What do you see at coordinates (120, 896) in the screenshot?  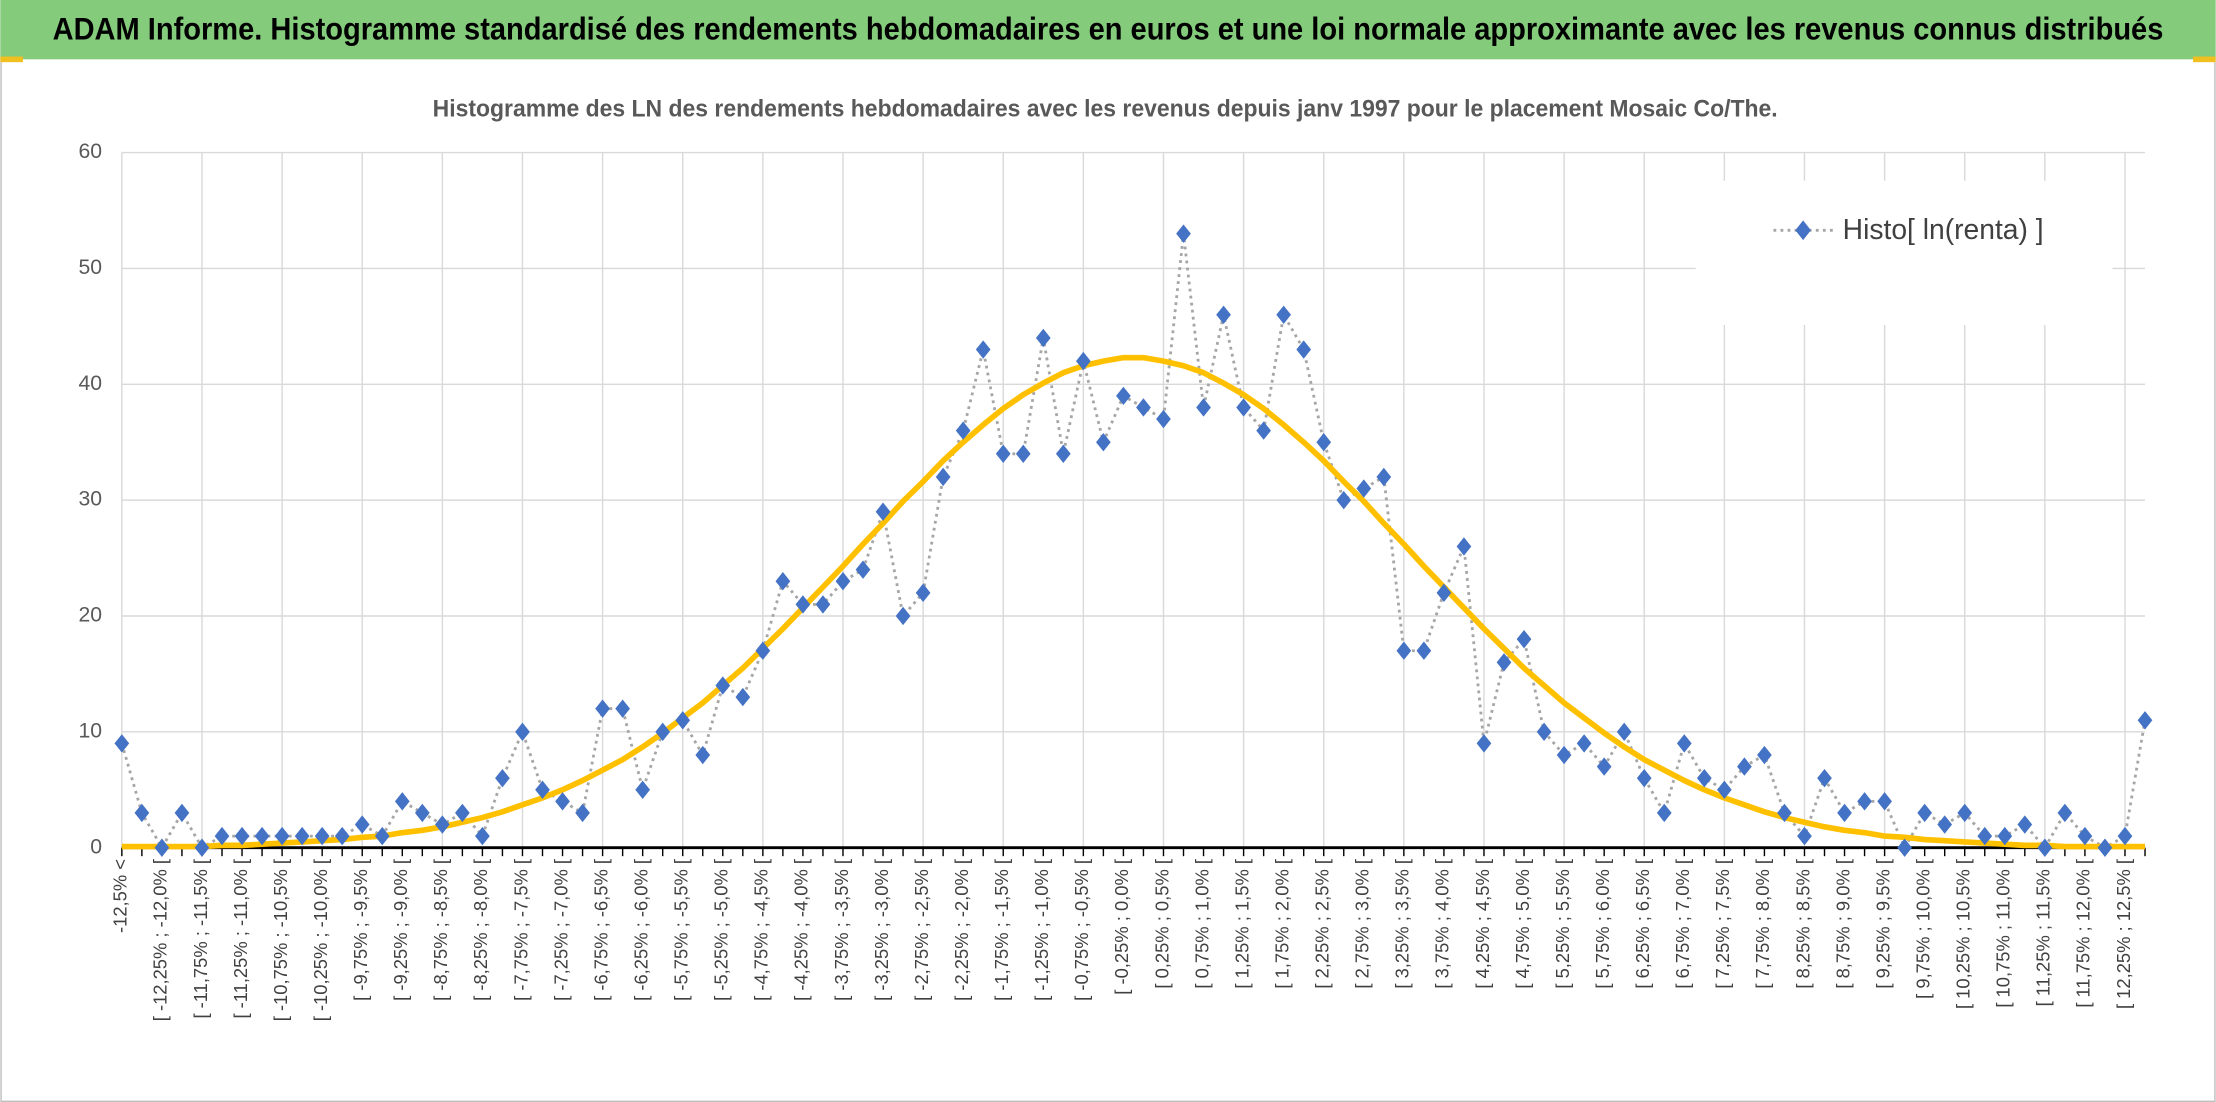 I see `x-tick-label: -12,5% <` at bounding box center [120, 896].